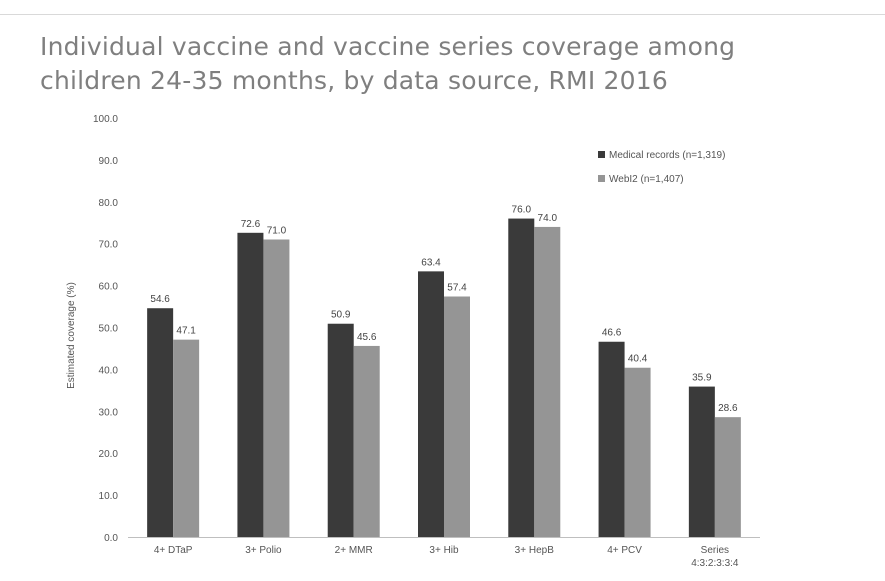 Image resolution: width=885 pixels, height=581 pixels. Describe the element at coordinates (457, 287) in the screenshot. I see `bar-value-label: 57.4` at that location.